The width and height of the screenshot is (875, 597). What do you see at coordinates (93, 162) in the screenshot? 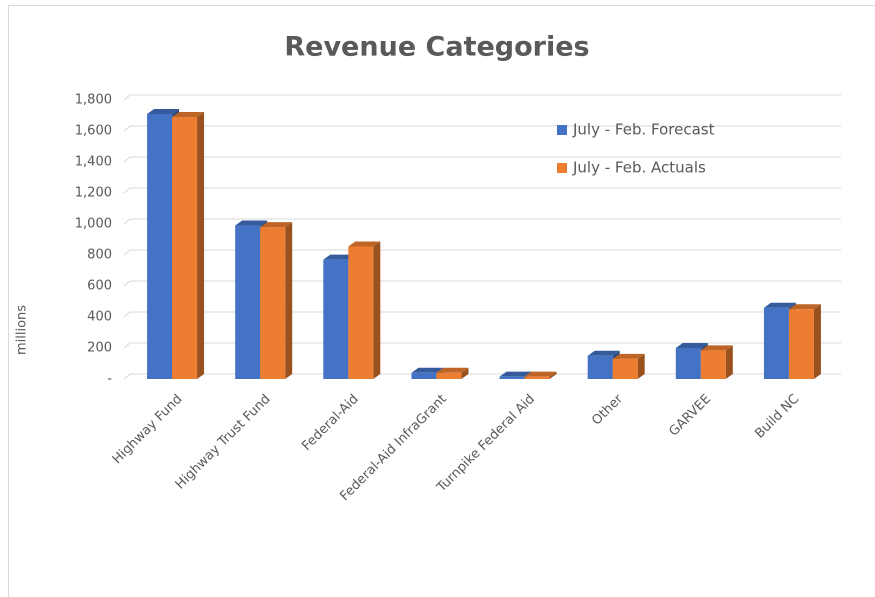
I see `y-tick-label: 1,400` at bounding box center [93, 162].